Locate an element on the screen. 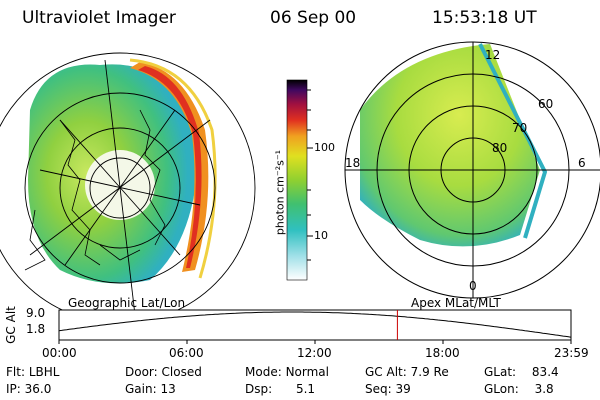 This screenshot has height=400, width=600. time-tick-0000: 00:00 is located at coordinates (59, 353).